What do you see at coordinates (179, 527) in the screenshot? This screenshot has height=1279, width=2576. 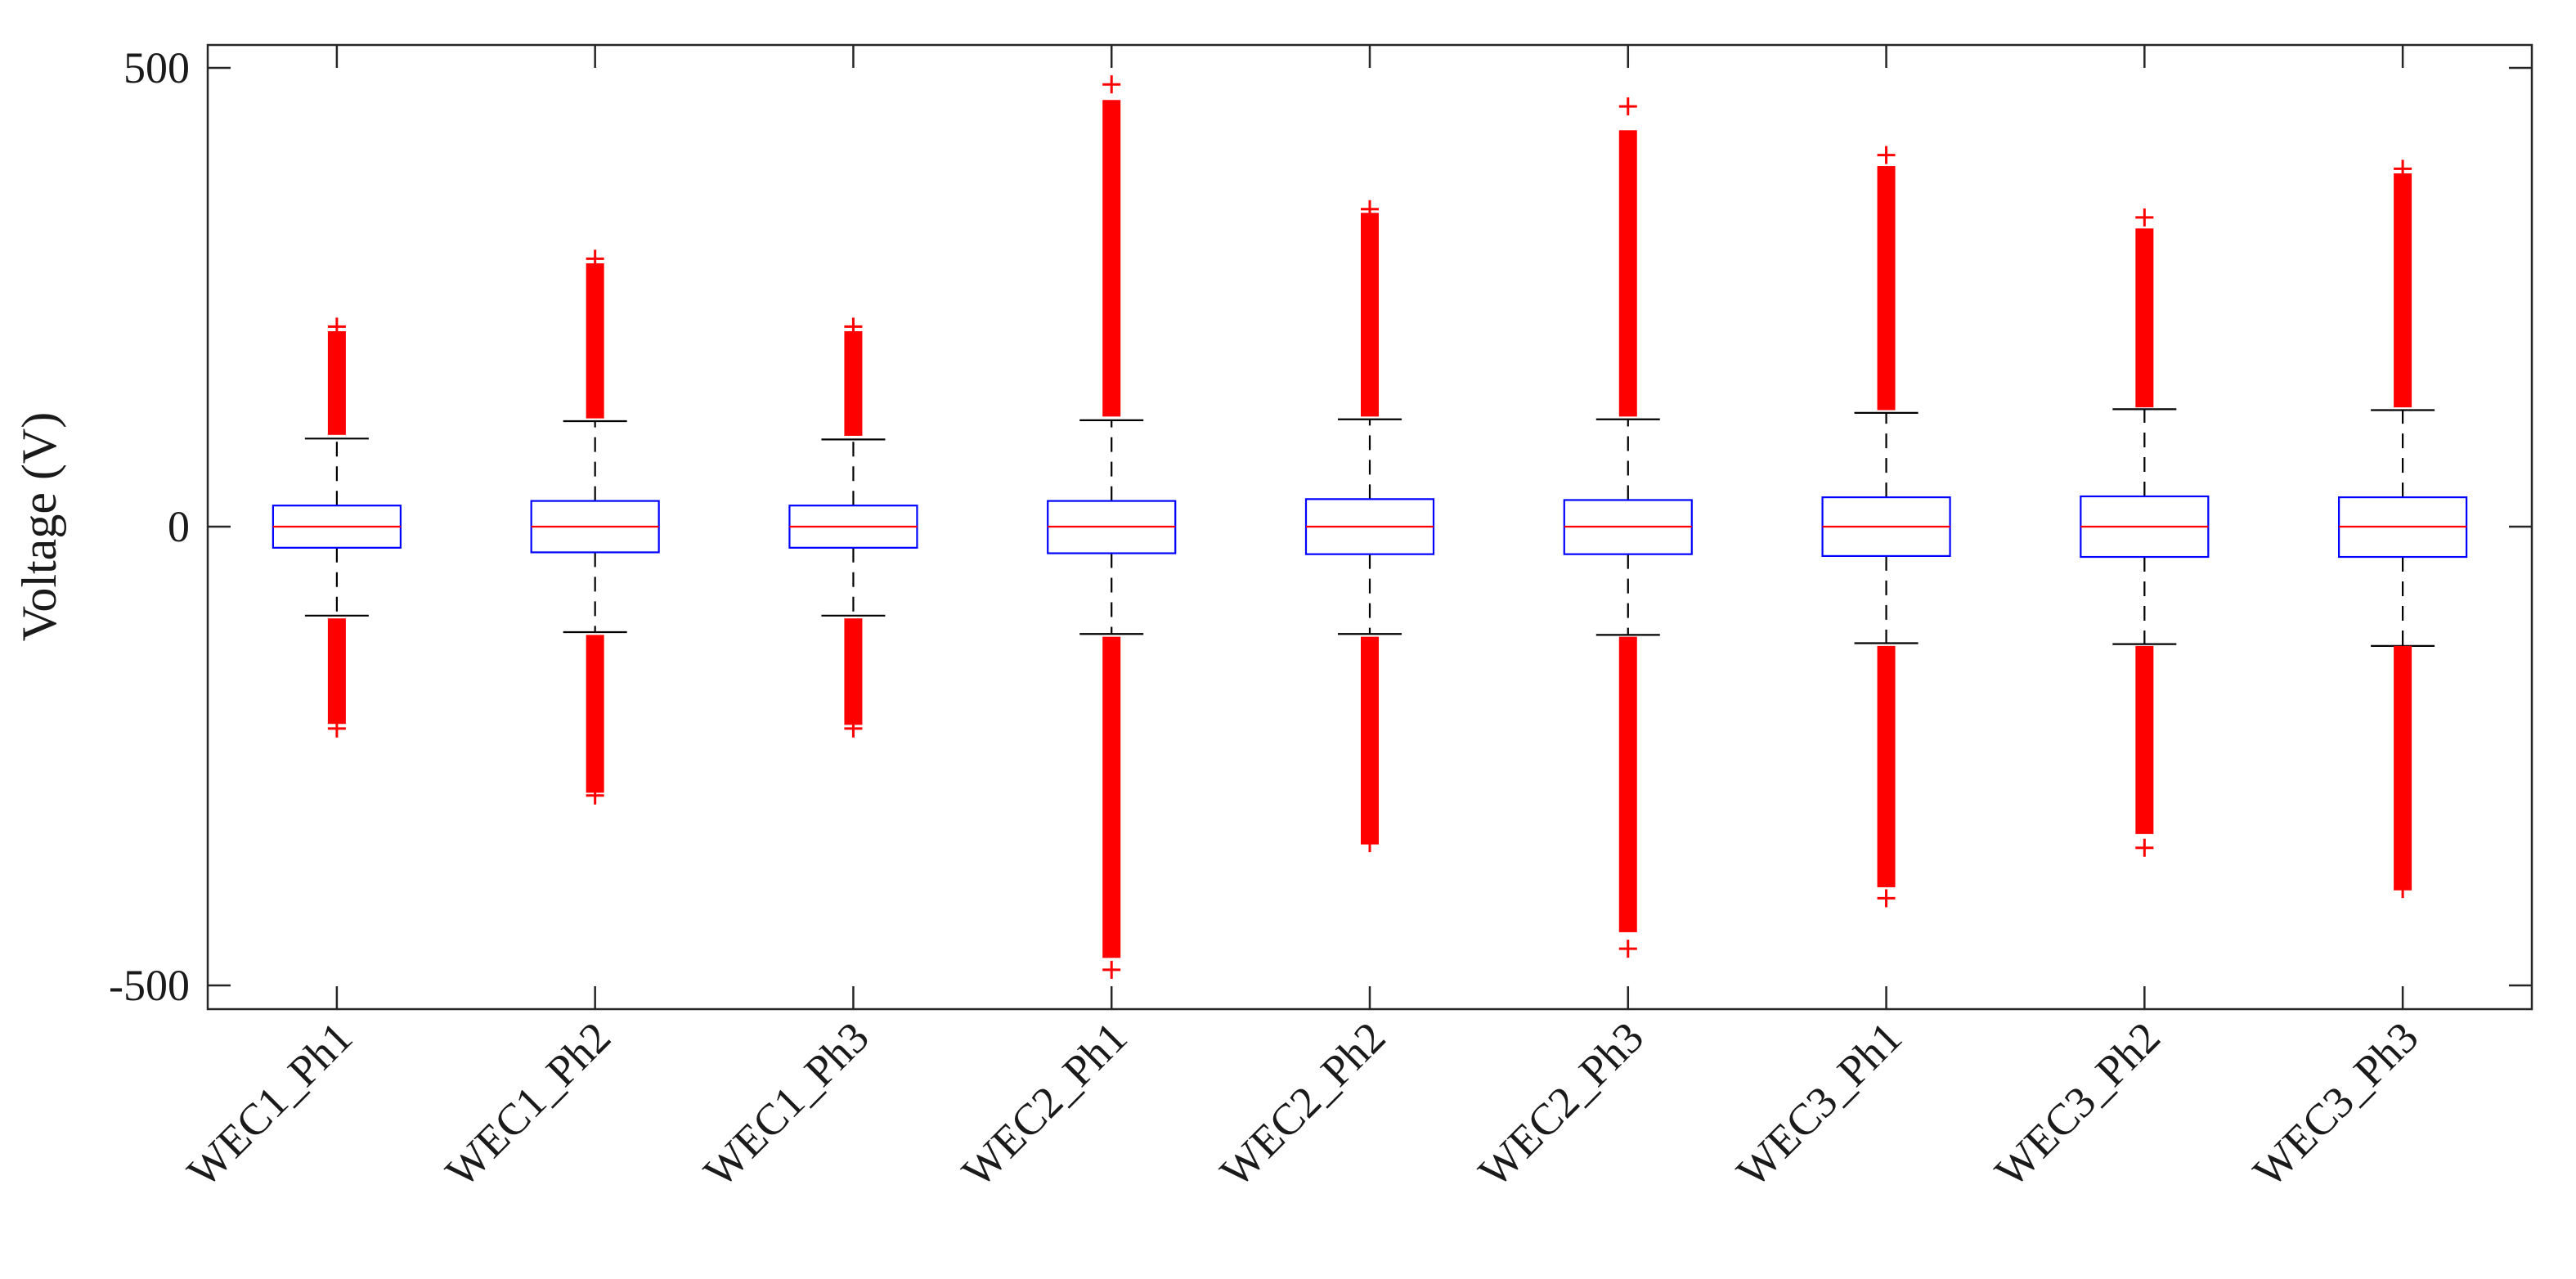 I see `y-tick-label: 0` at bounding box center [179, 527].